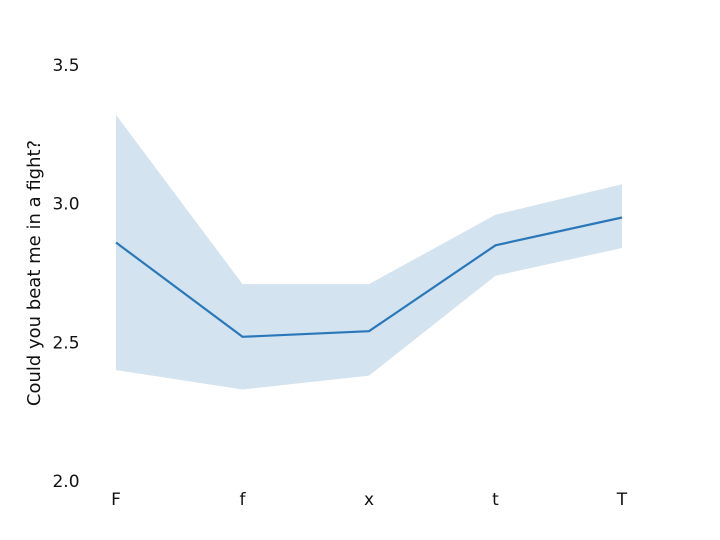  I want to click on y-tick-label: 2.0, so click(65, 482).